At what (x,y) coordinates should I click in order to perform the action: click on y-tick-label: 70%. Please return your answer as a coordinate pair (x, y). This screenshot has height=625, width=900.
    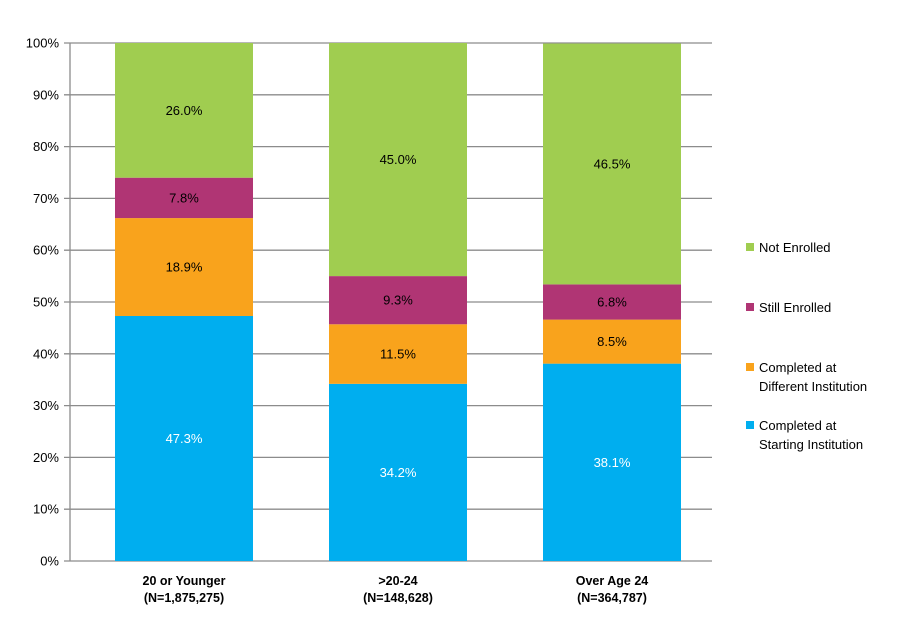
    Looking at the image, I should click on (46, 198).